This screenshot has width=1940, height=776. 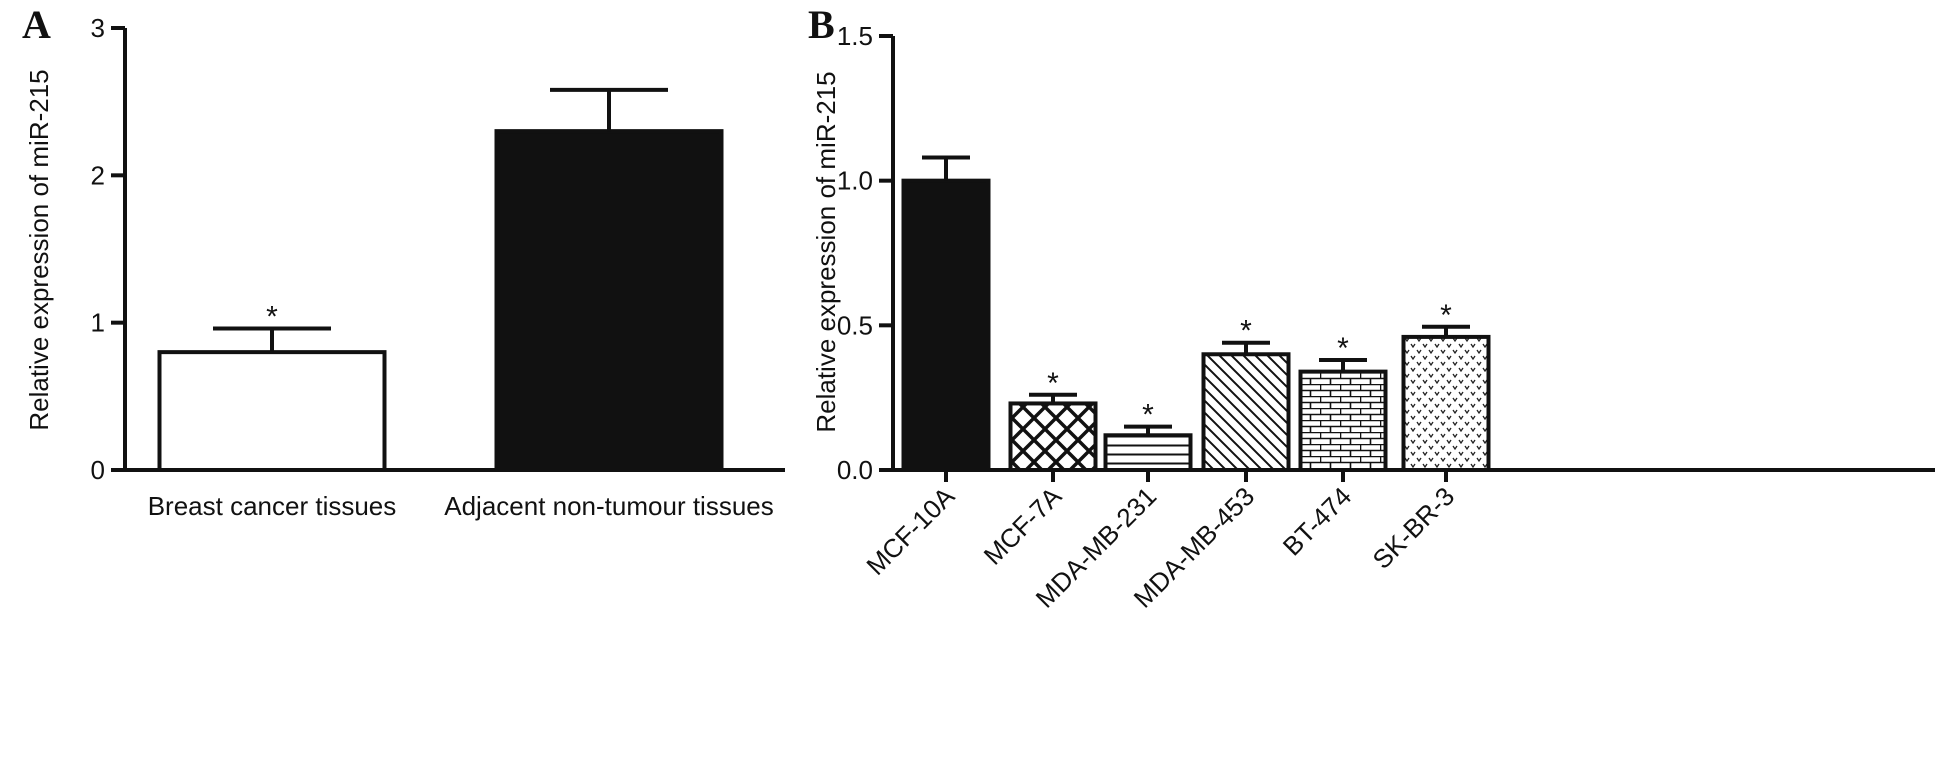 What do you see at coordinates (609, 506) in the screenshot?
I see `category-label: Adjacent non-tumour tissues` at bounding box center [609, 506].